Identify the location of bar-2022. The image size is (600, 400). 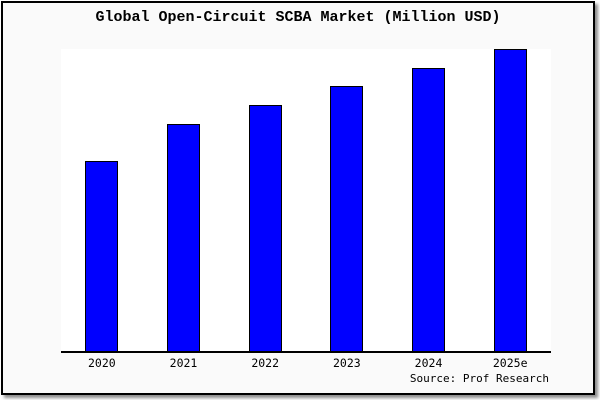
(265, 228).